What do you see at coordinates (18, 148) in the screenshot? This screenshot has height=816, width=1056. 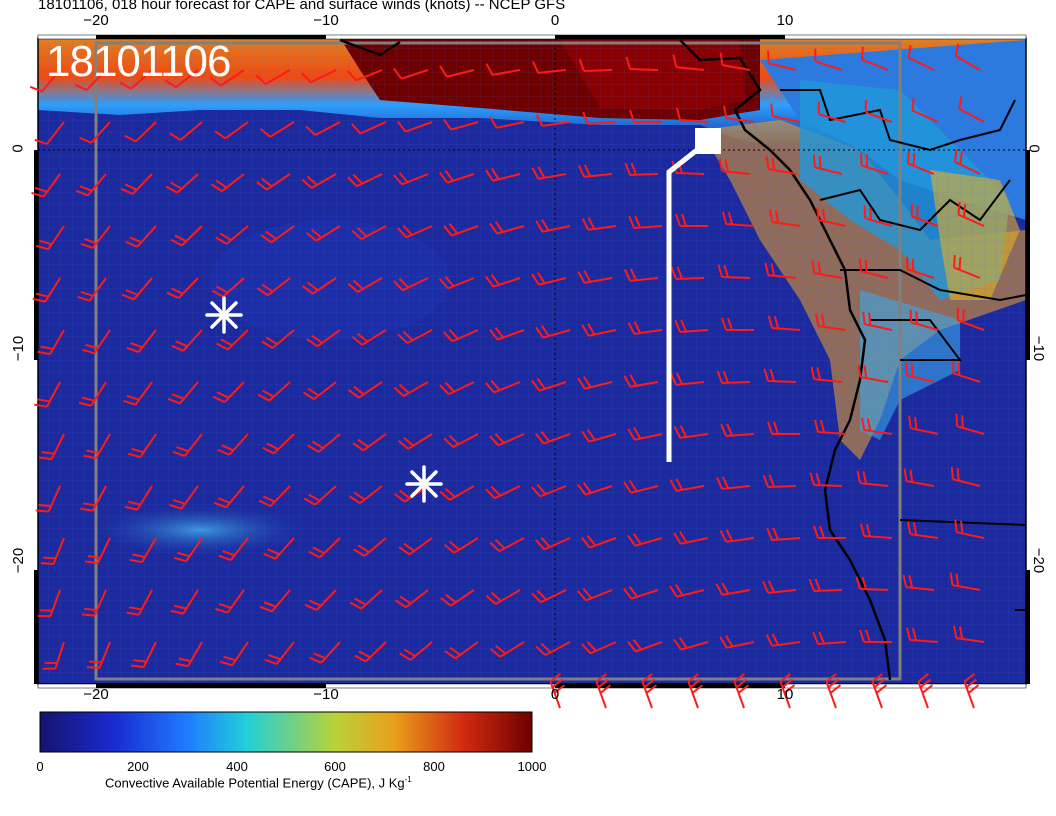 I see `lat-tick-left: 0` at bounding box center [18, 148].